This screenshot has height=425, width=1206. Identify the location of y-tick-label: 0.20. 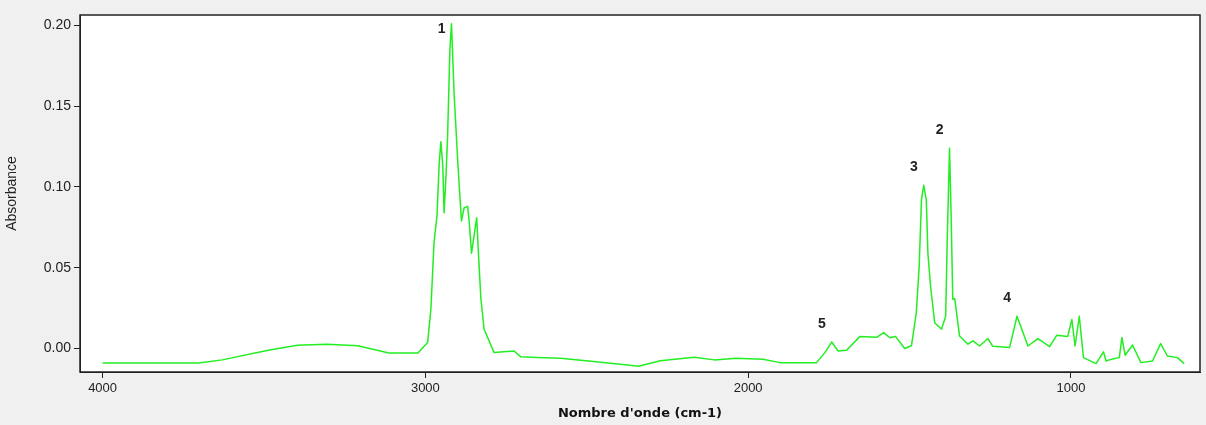
(57, 24).